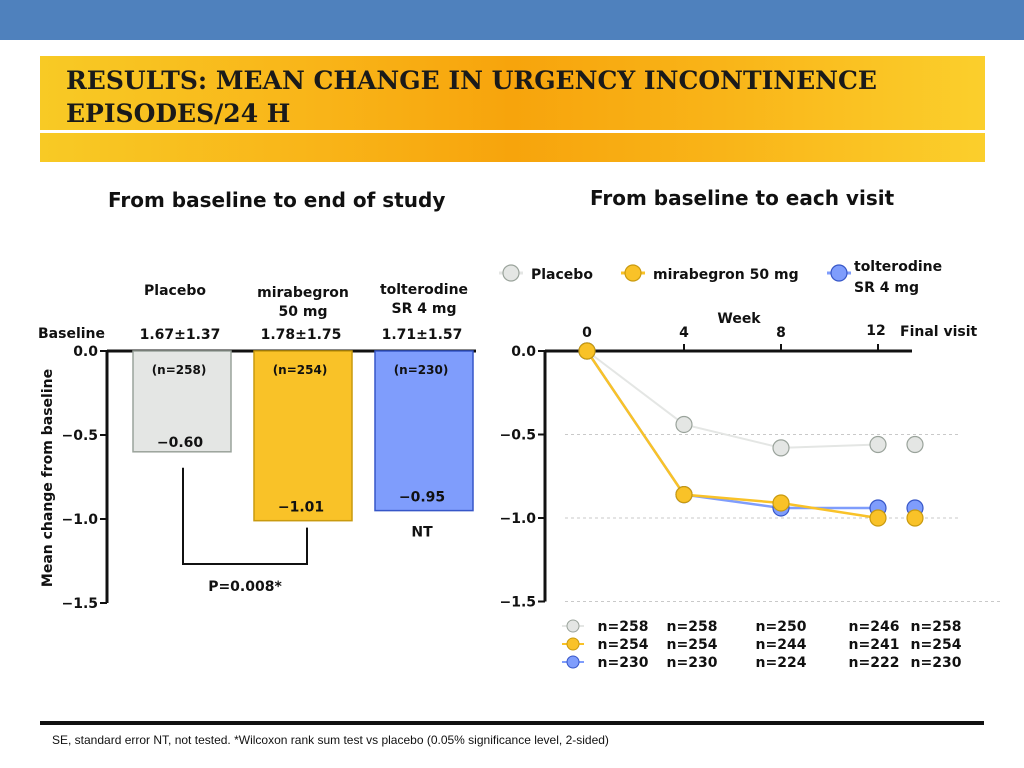 The image size is (1024, 768). I want to click on legend-label-placebo: Placebo, so click(562, 275).